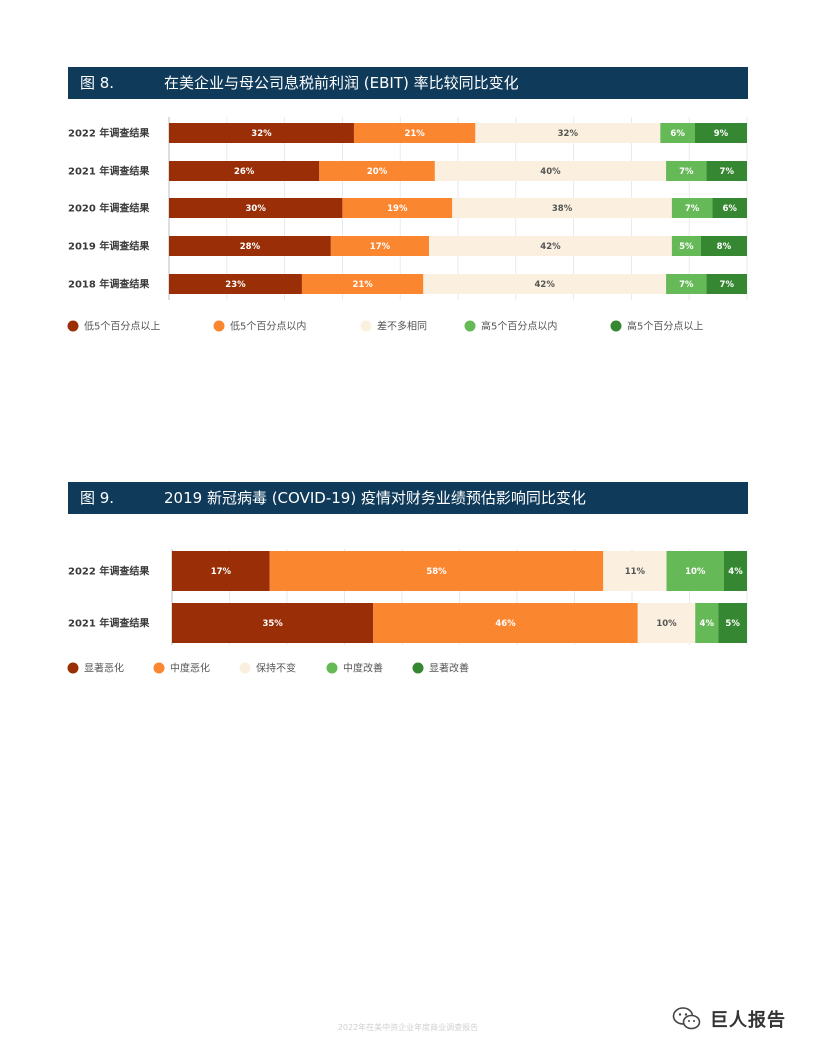  What do you see at coordinates (341, 83) in the screenshot?
I see `figure-8-title: 在美企业与母公司息税前利润 (EBIT) 率比较同比变化` at bounding box center [341, 83].